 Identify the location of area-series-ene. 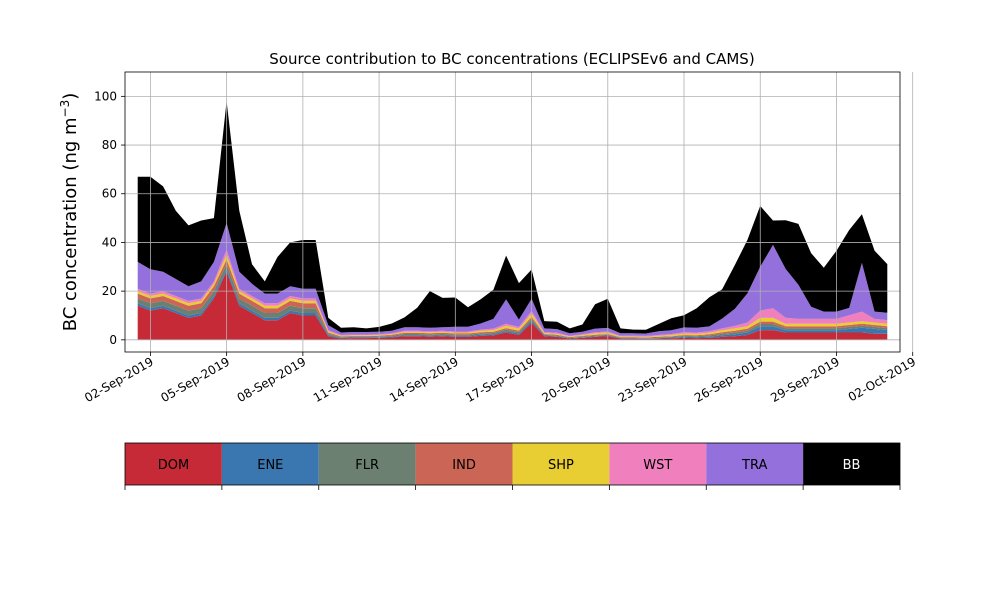
(512, 304).